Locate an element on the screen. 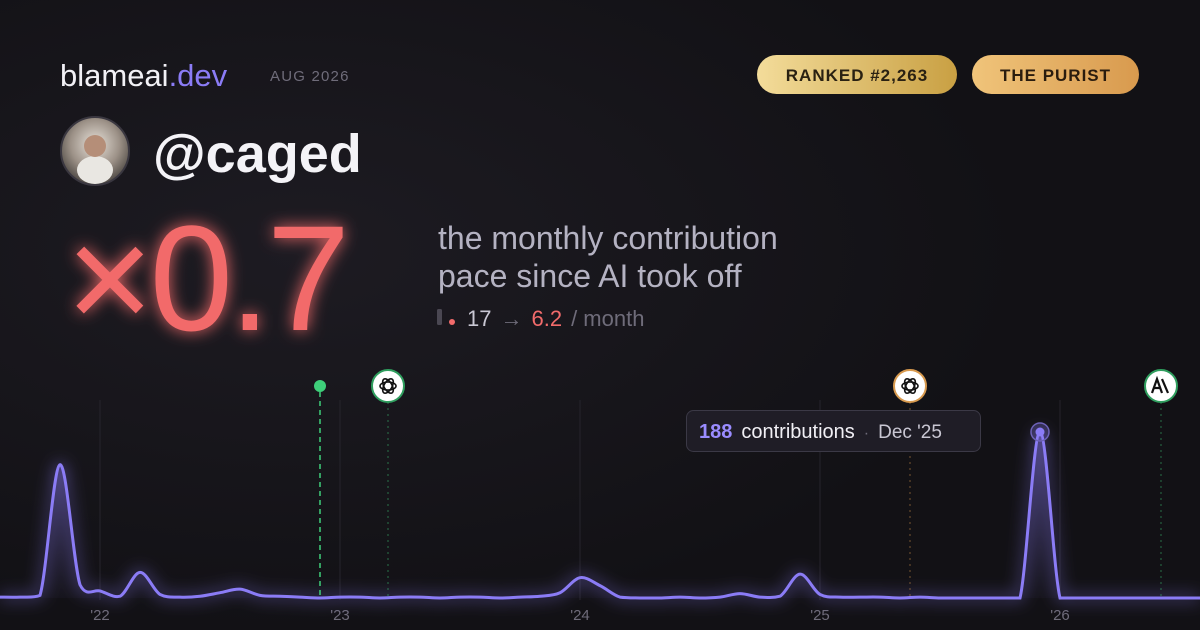  tooltip-value: 188 is located at coordinates (715, 432).